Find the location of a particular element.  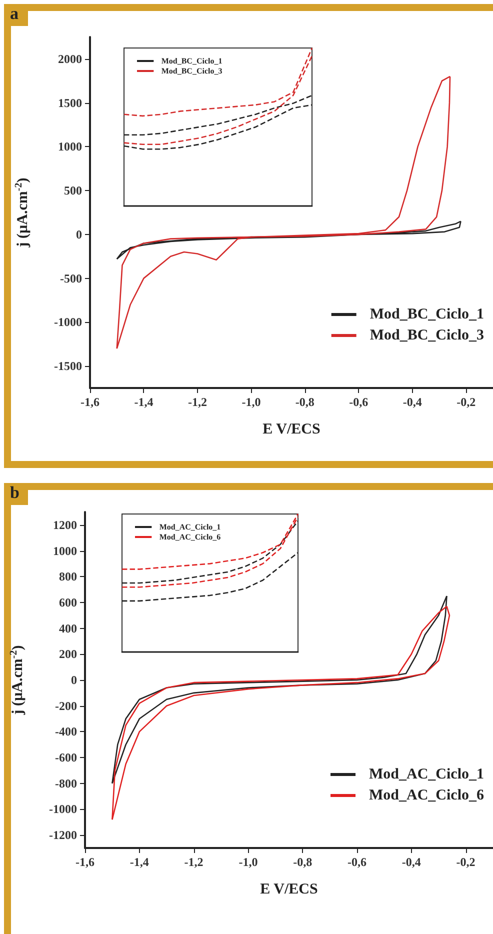

y-tick-label: 600 is located at coordinates (68, 602).